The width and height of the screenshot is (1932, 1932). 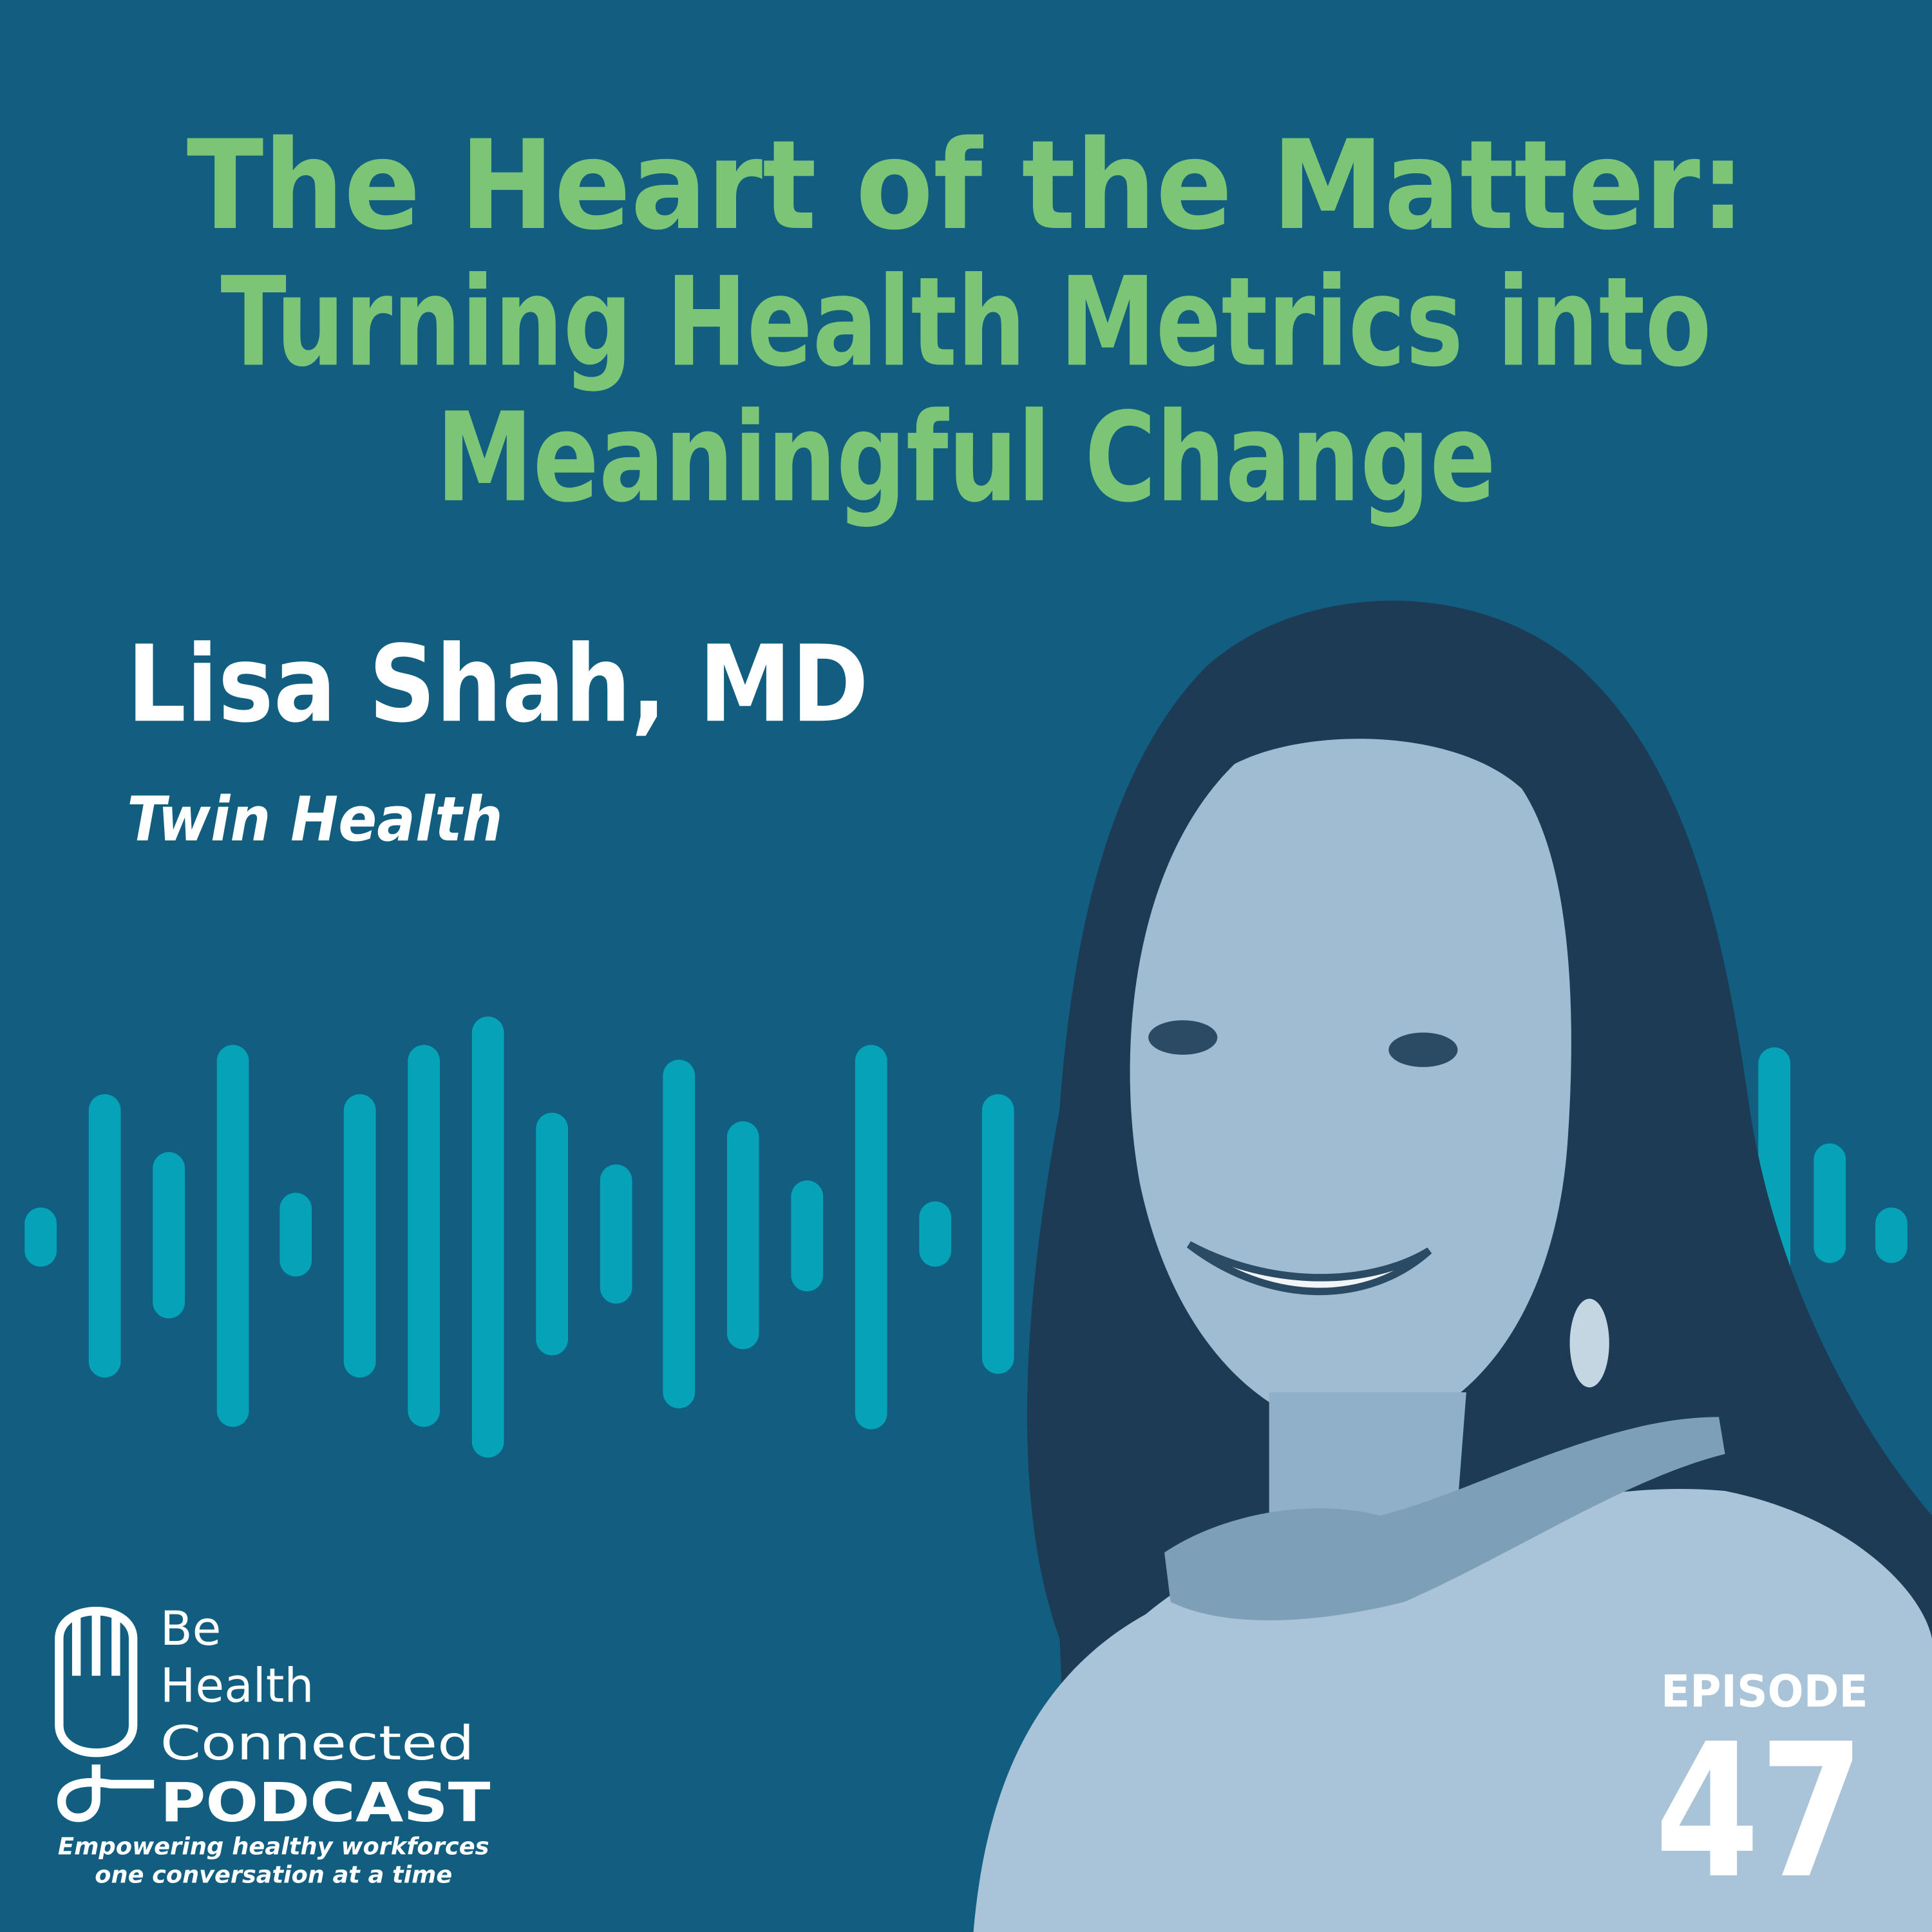 What do you see at coordinates (1760, 1812) in the screenshot?
I see `episode-number: 47` at bounding box center [1760, 1812].